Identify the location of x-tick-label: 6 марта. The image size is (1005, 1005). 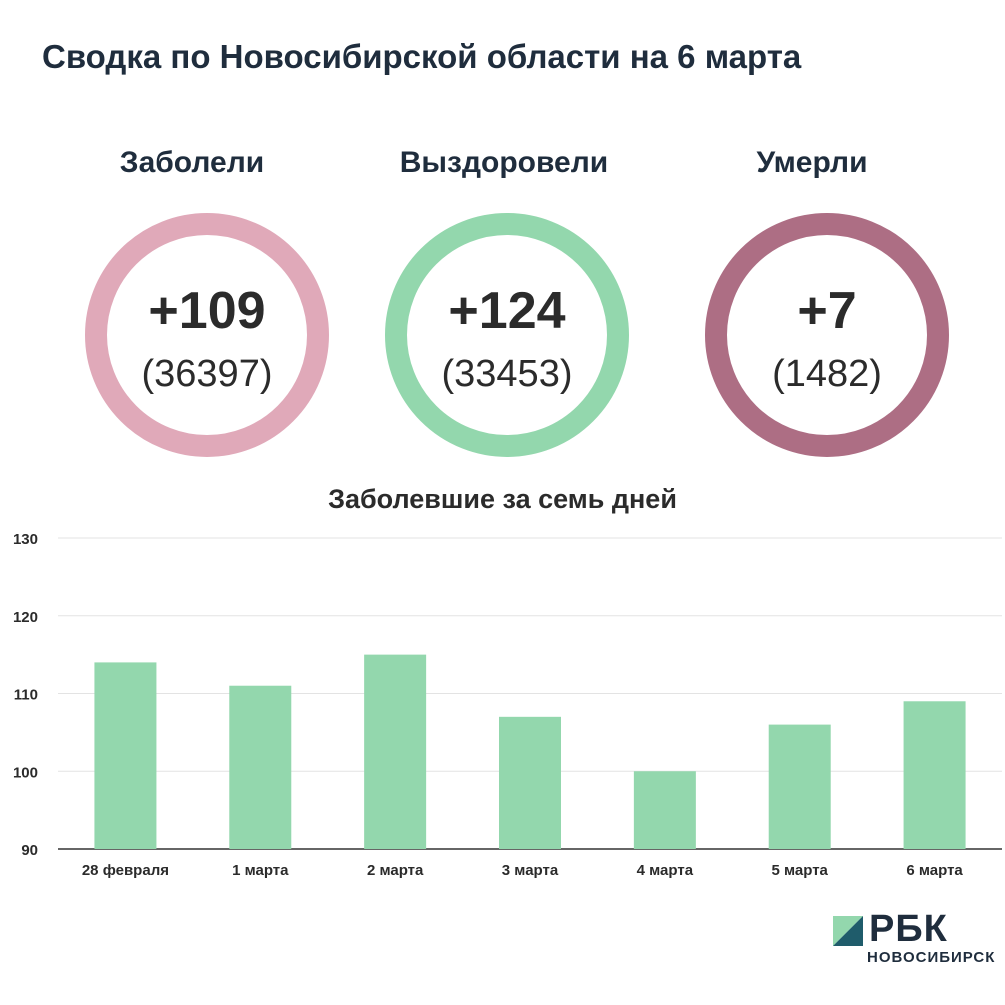
(934, 870).